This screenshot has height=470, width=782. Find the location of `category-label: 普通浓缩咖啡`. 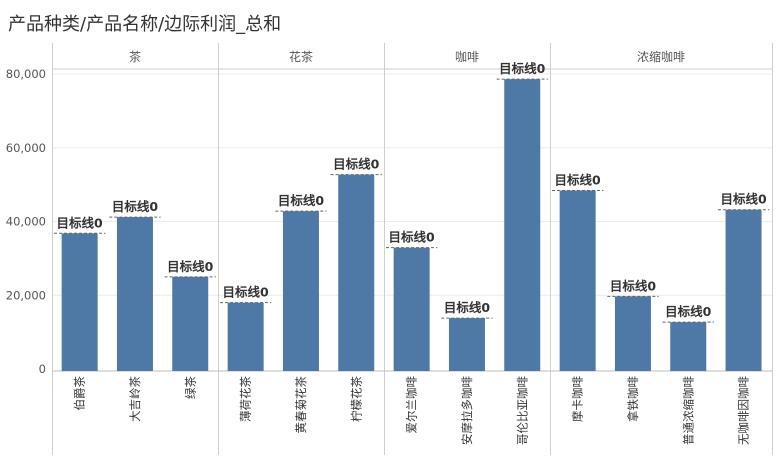

category-label: 普通浓缩咖啡 is located at coordinates (688, 410).